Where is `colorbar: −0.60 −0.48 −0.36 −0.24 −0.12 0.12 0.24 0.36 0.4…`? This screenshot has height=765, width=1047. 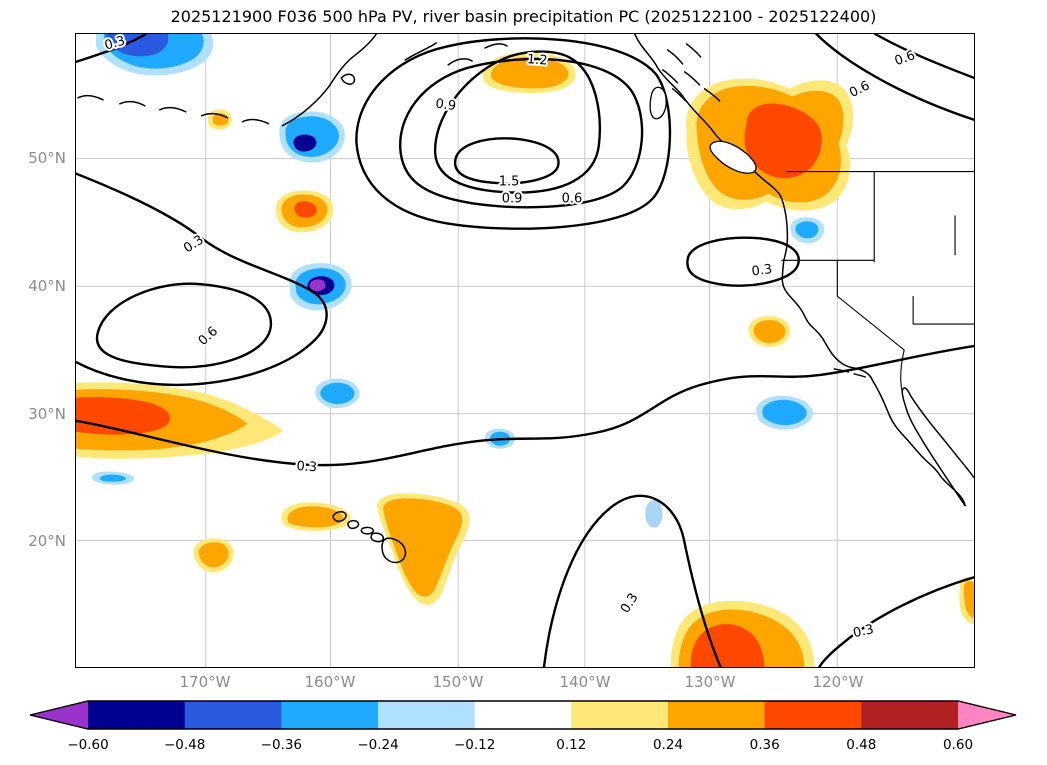 colorbar: −0.60 −0.48 −0.36 −0.24 −0.12 0.12 0.24 0.36 0.4… is located at coordinates (523, 726).